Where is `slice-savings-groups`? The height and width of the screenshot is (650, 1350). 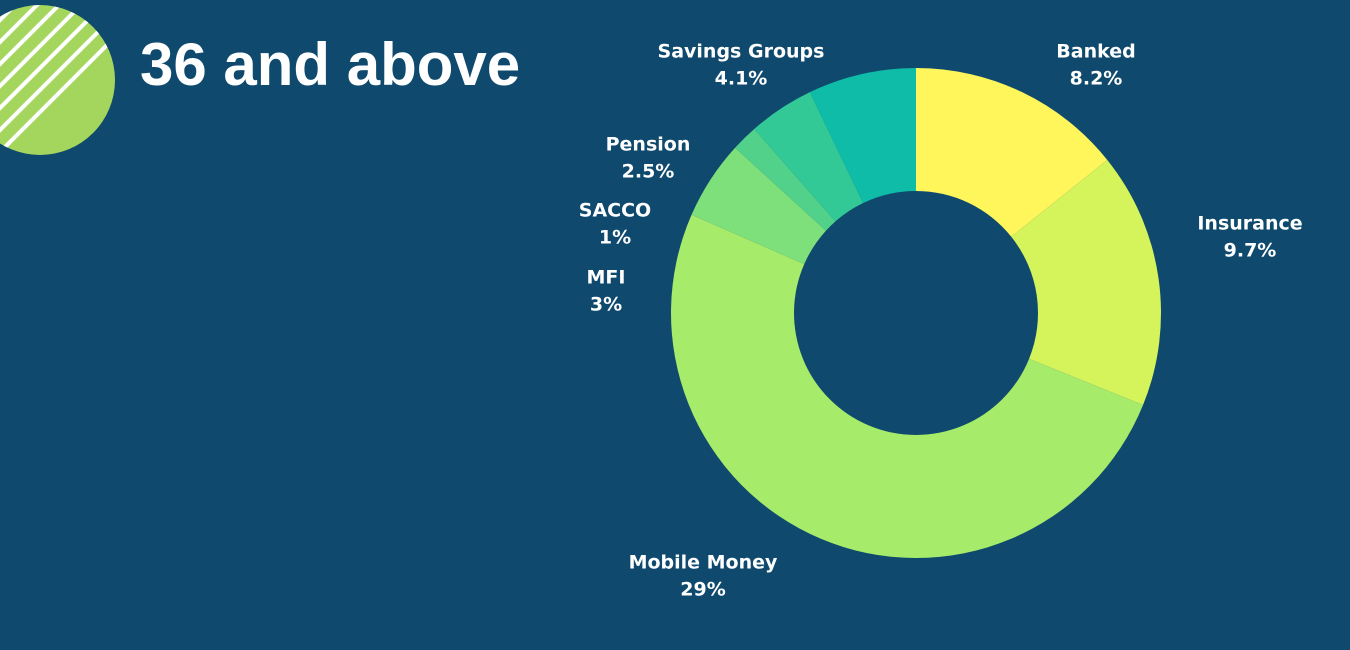
slice-savings-groups is located at coordinates (862, 136).